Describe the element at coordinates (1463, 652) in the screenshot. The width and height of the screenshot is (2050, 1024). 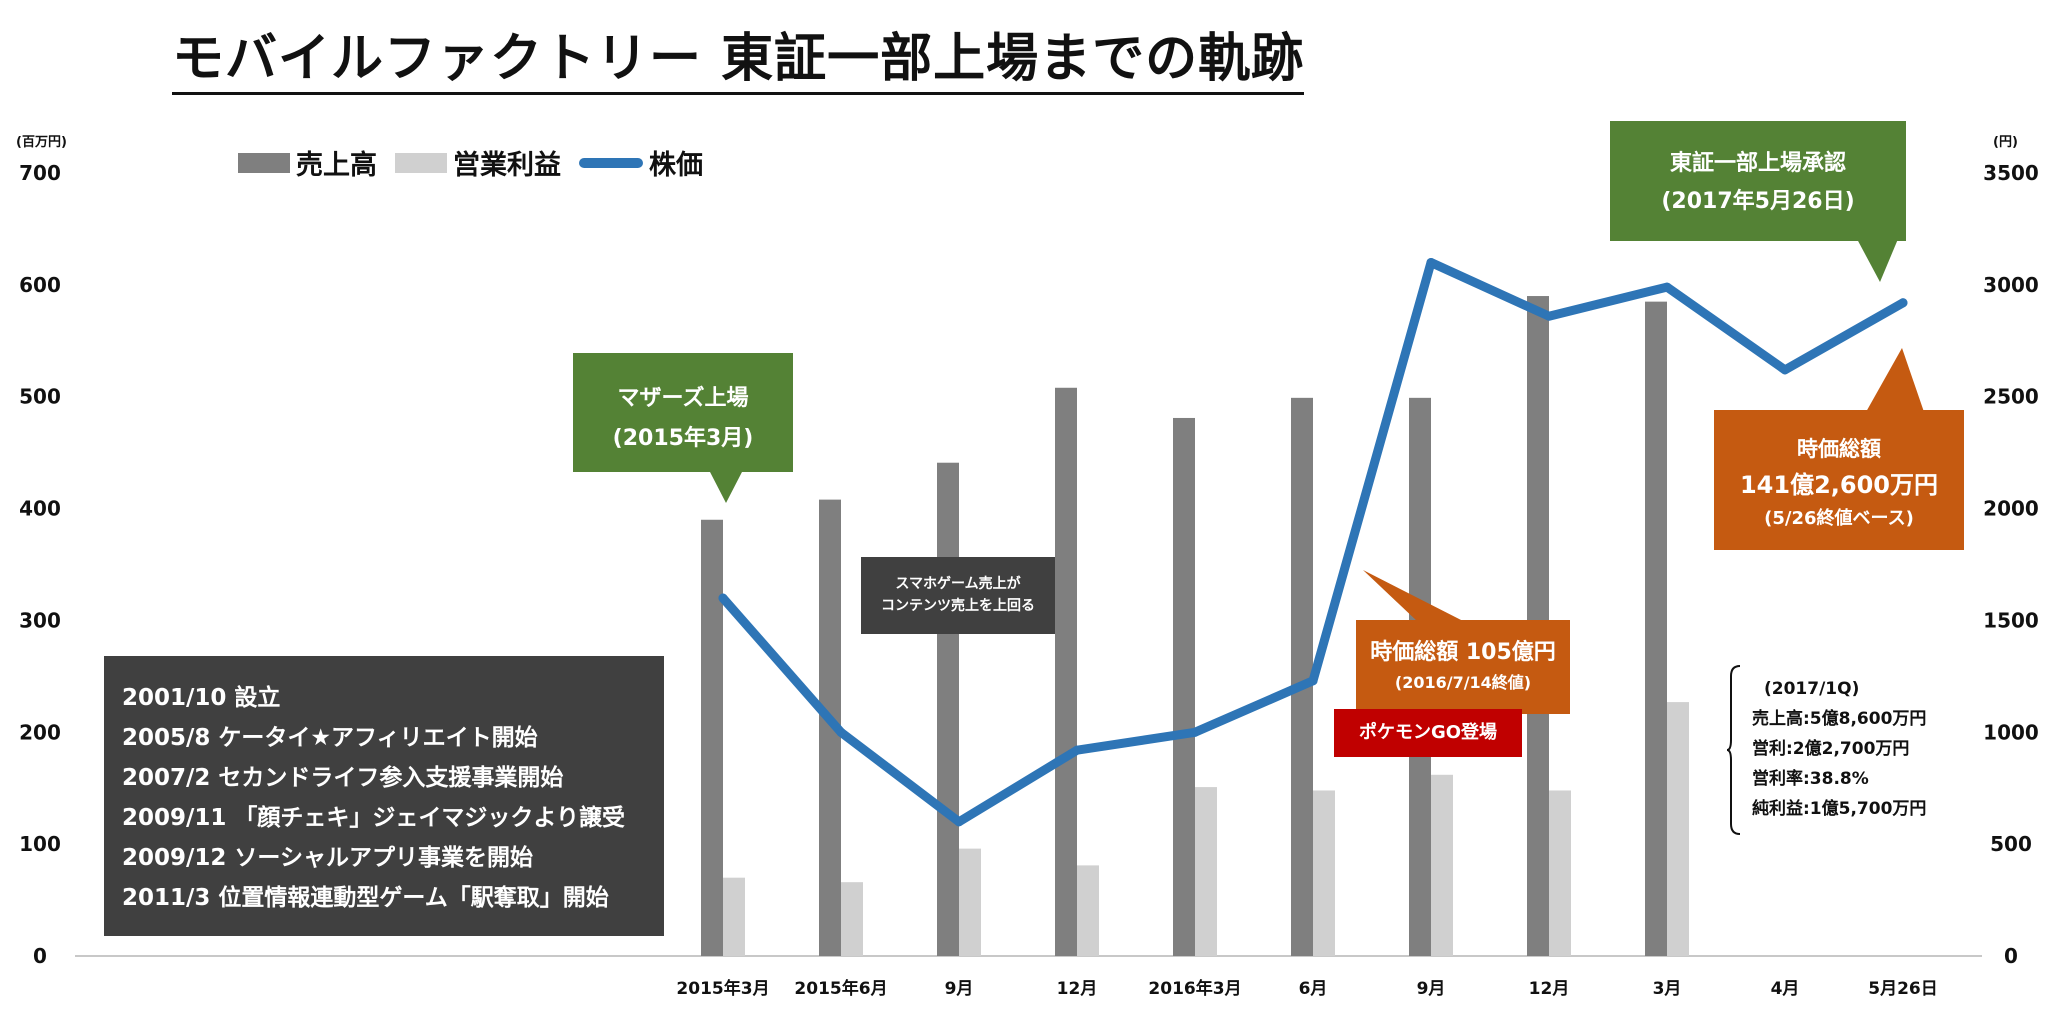
I see `callout-cap105-line1: 時価総額 105億円` at that location.